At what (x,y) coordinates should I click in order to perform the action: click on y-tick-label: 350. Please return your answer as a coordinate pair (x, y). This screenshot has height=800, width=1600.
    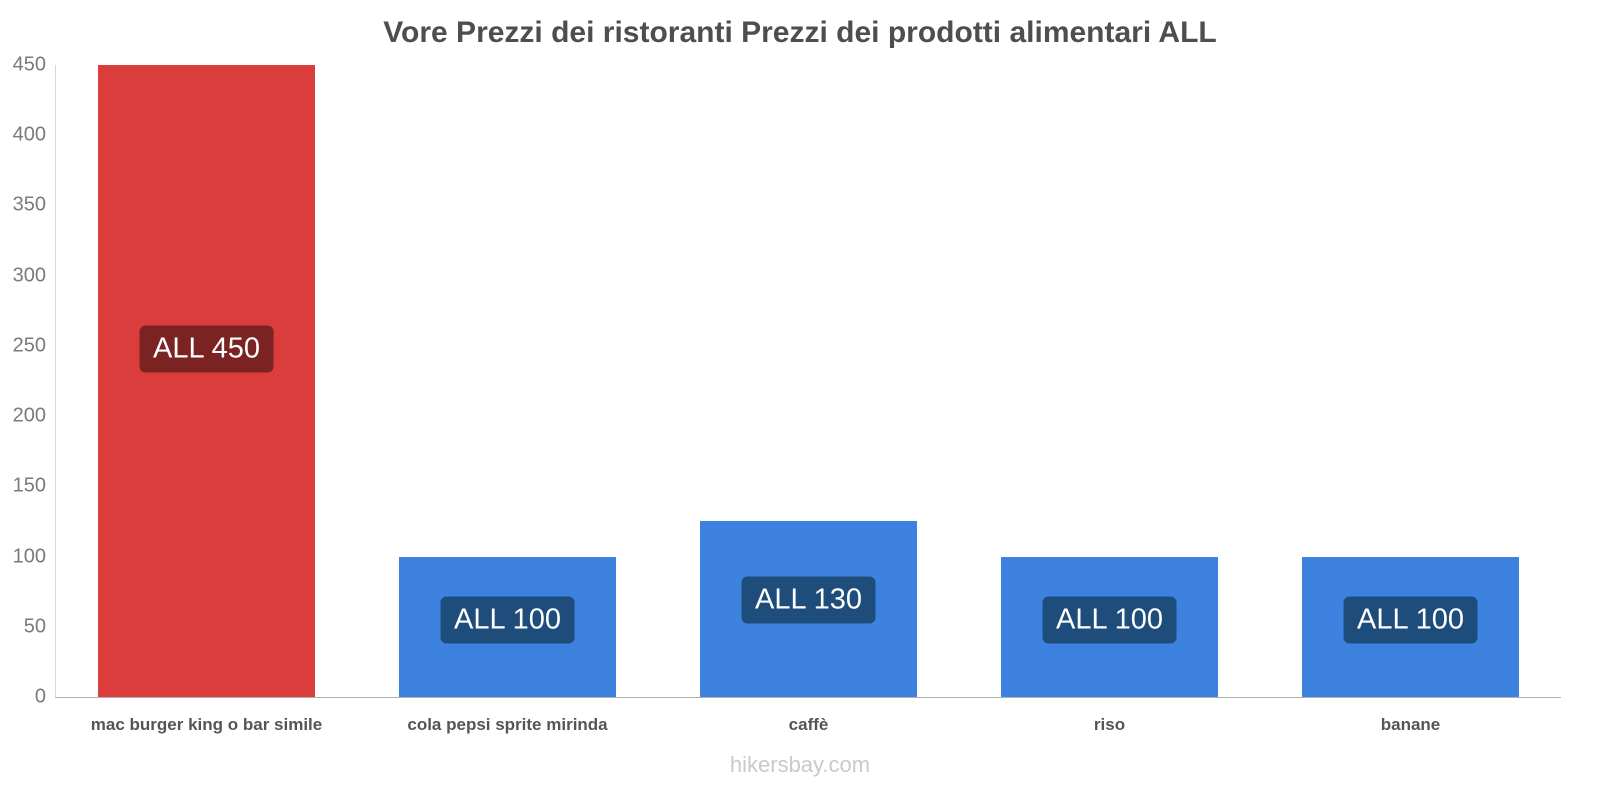
    Looking at the image, I should click on (29, 204).